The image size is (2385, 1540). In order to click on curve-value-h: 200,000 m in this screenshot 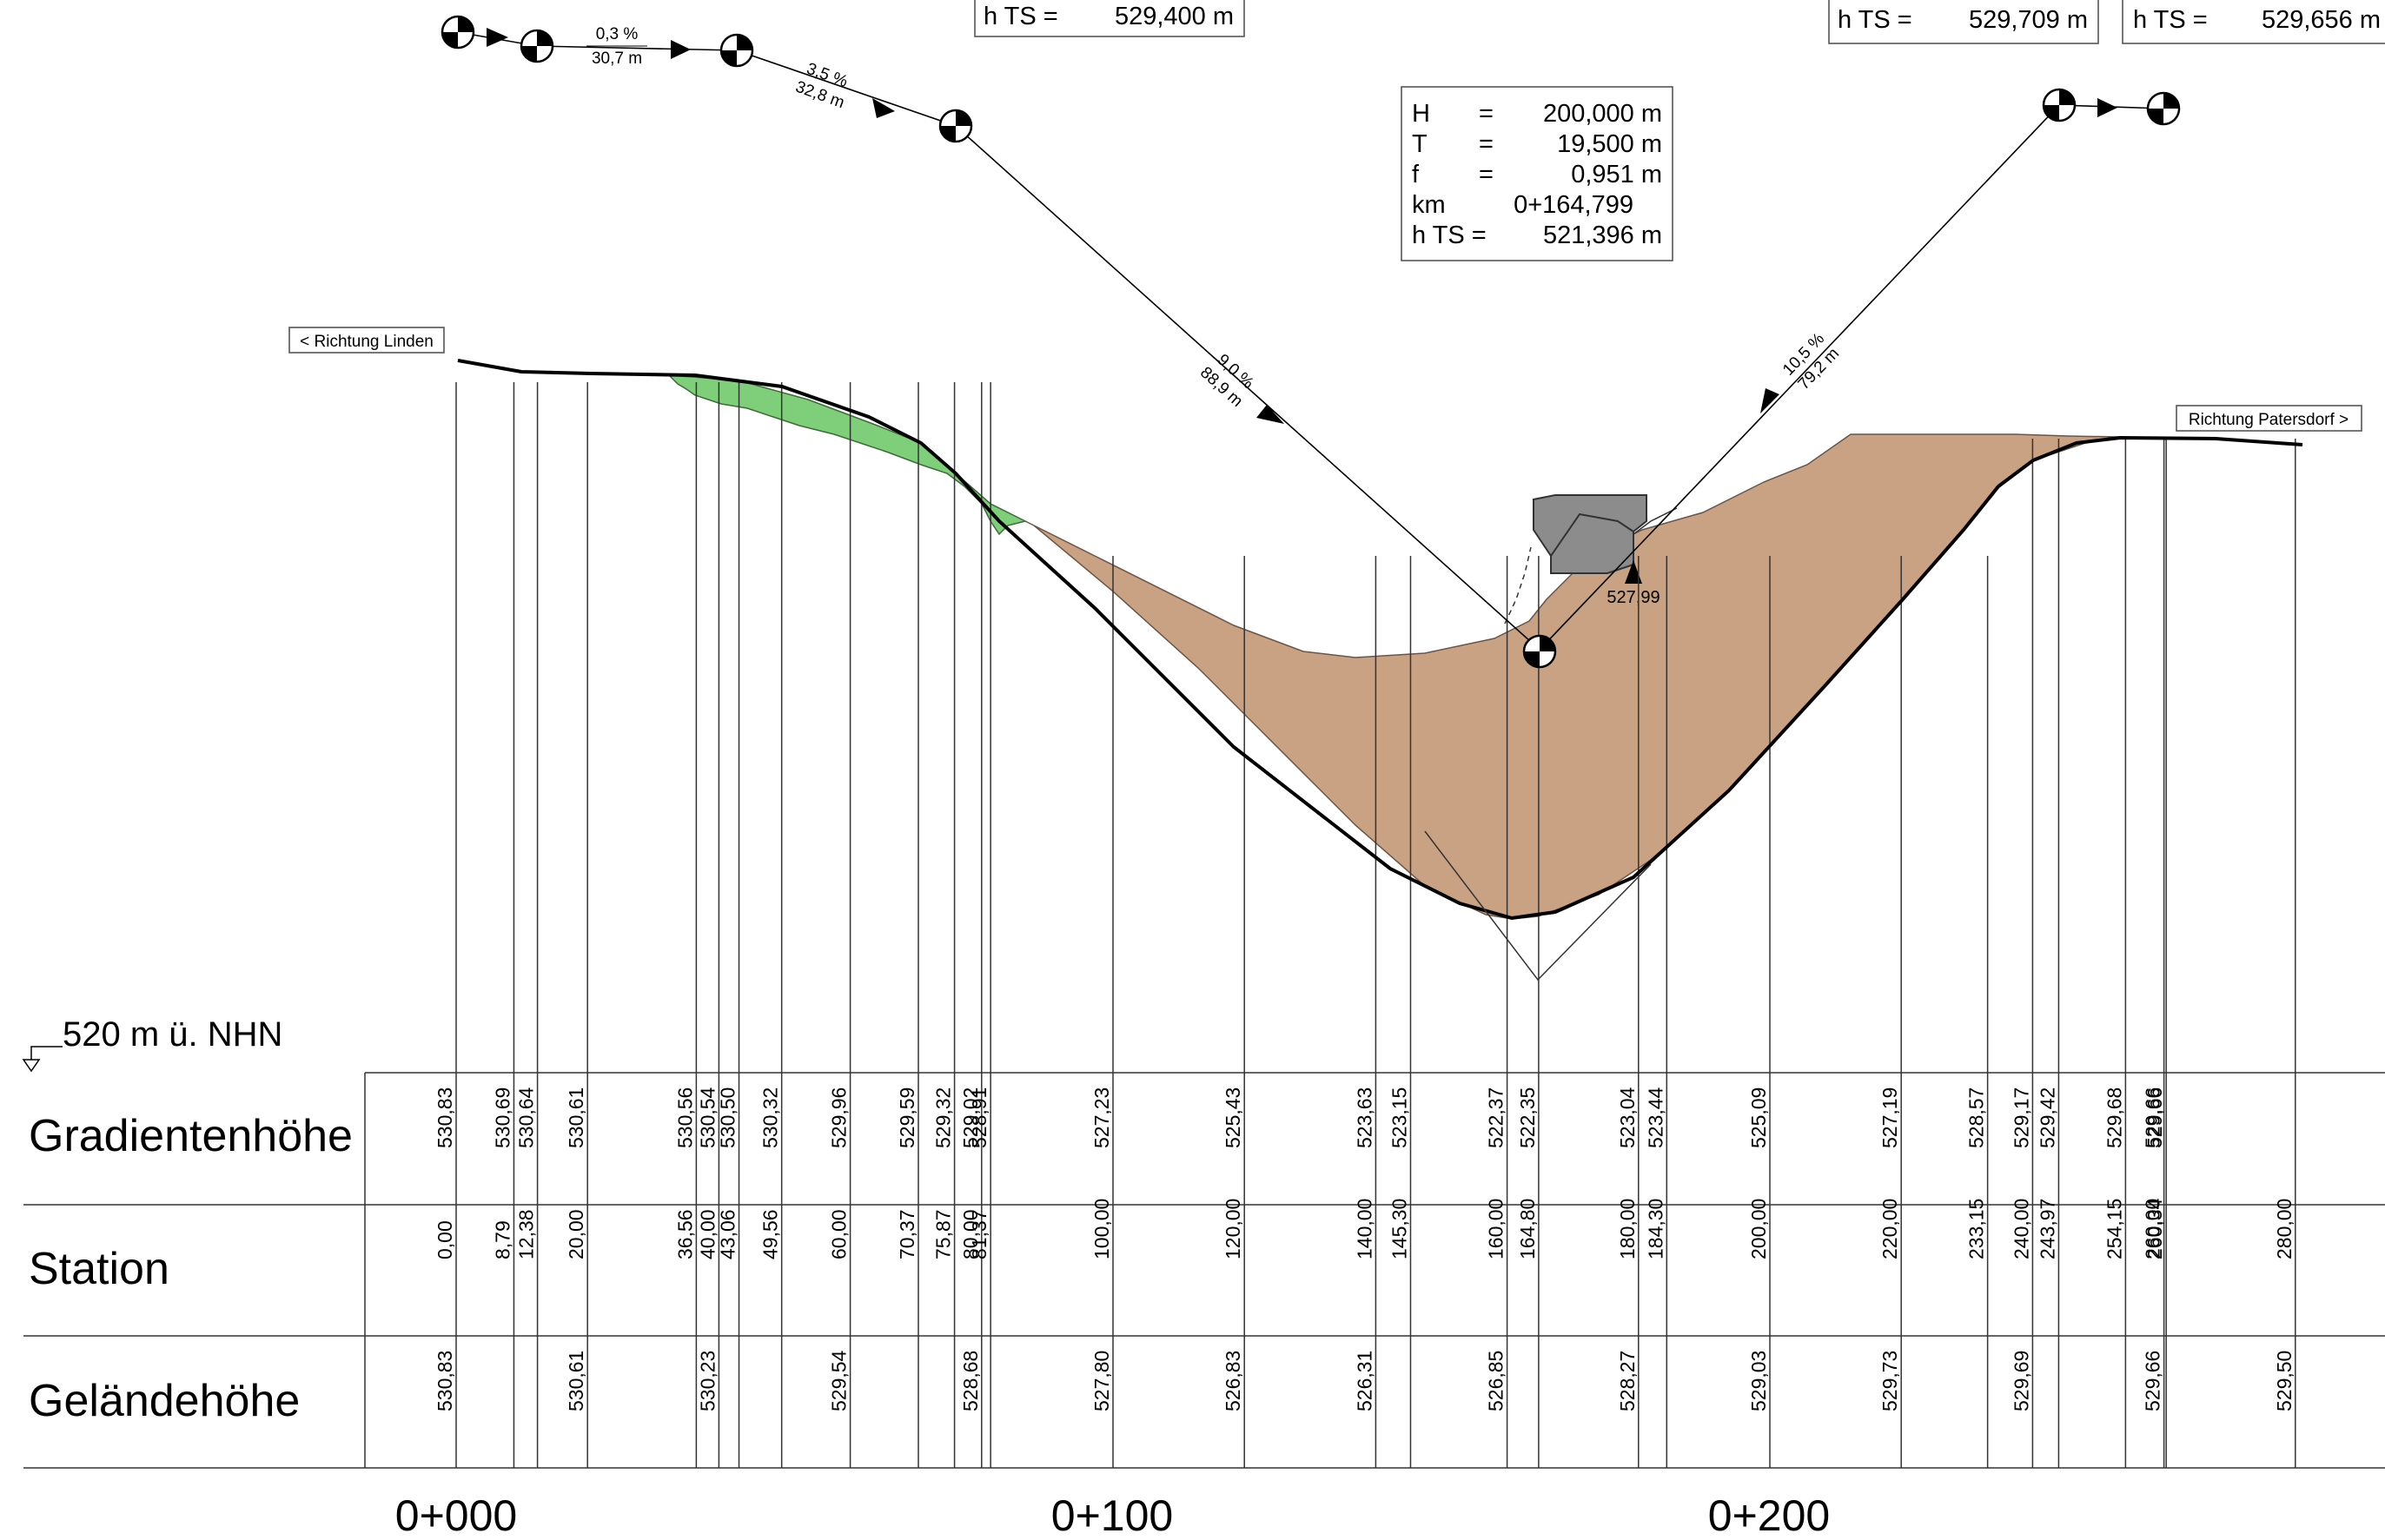, I will do `click(1602, 114)`.